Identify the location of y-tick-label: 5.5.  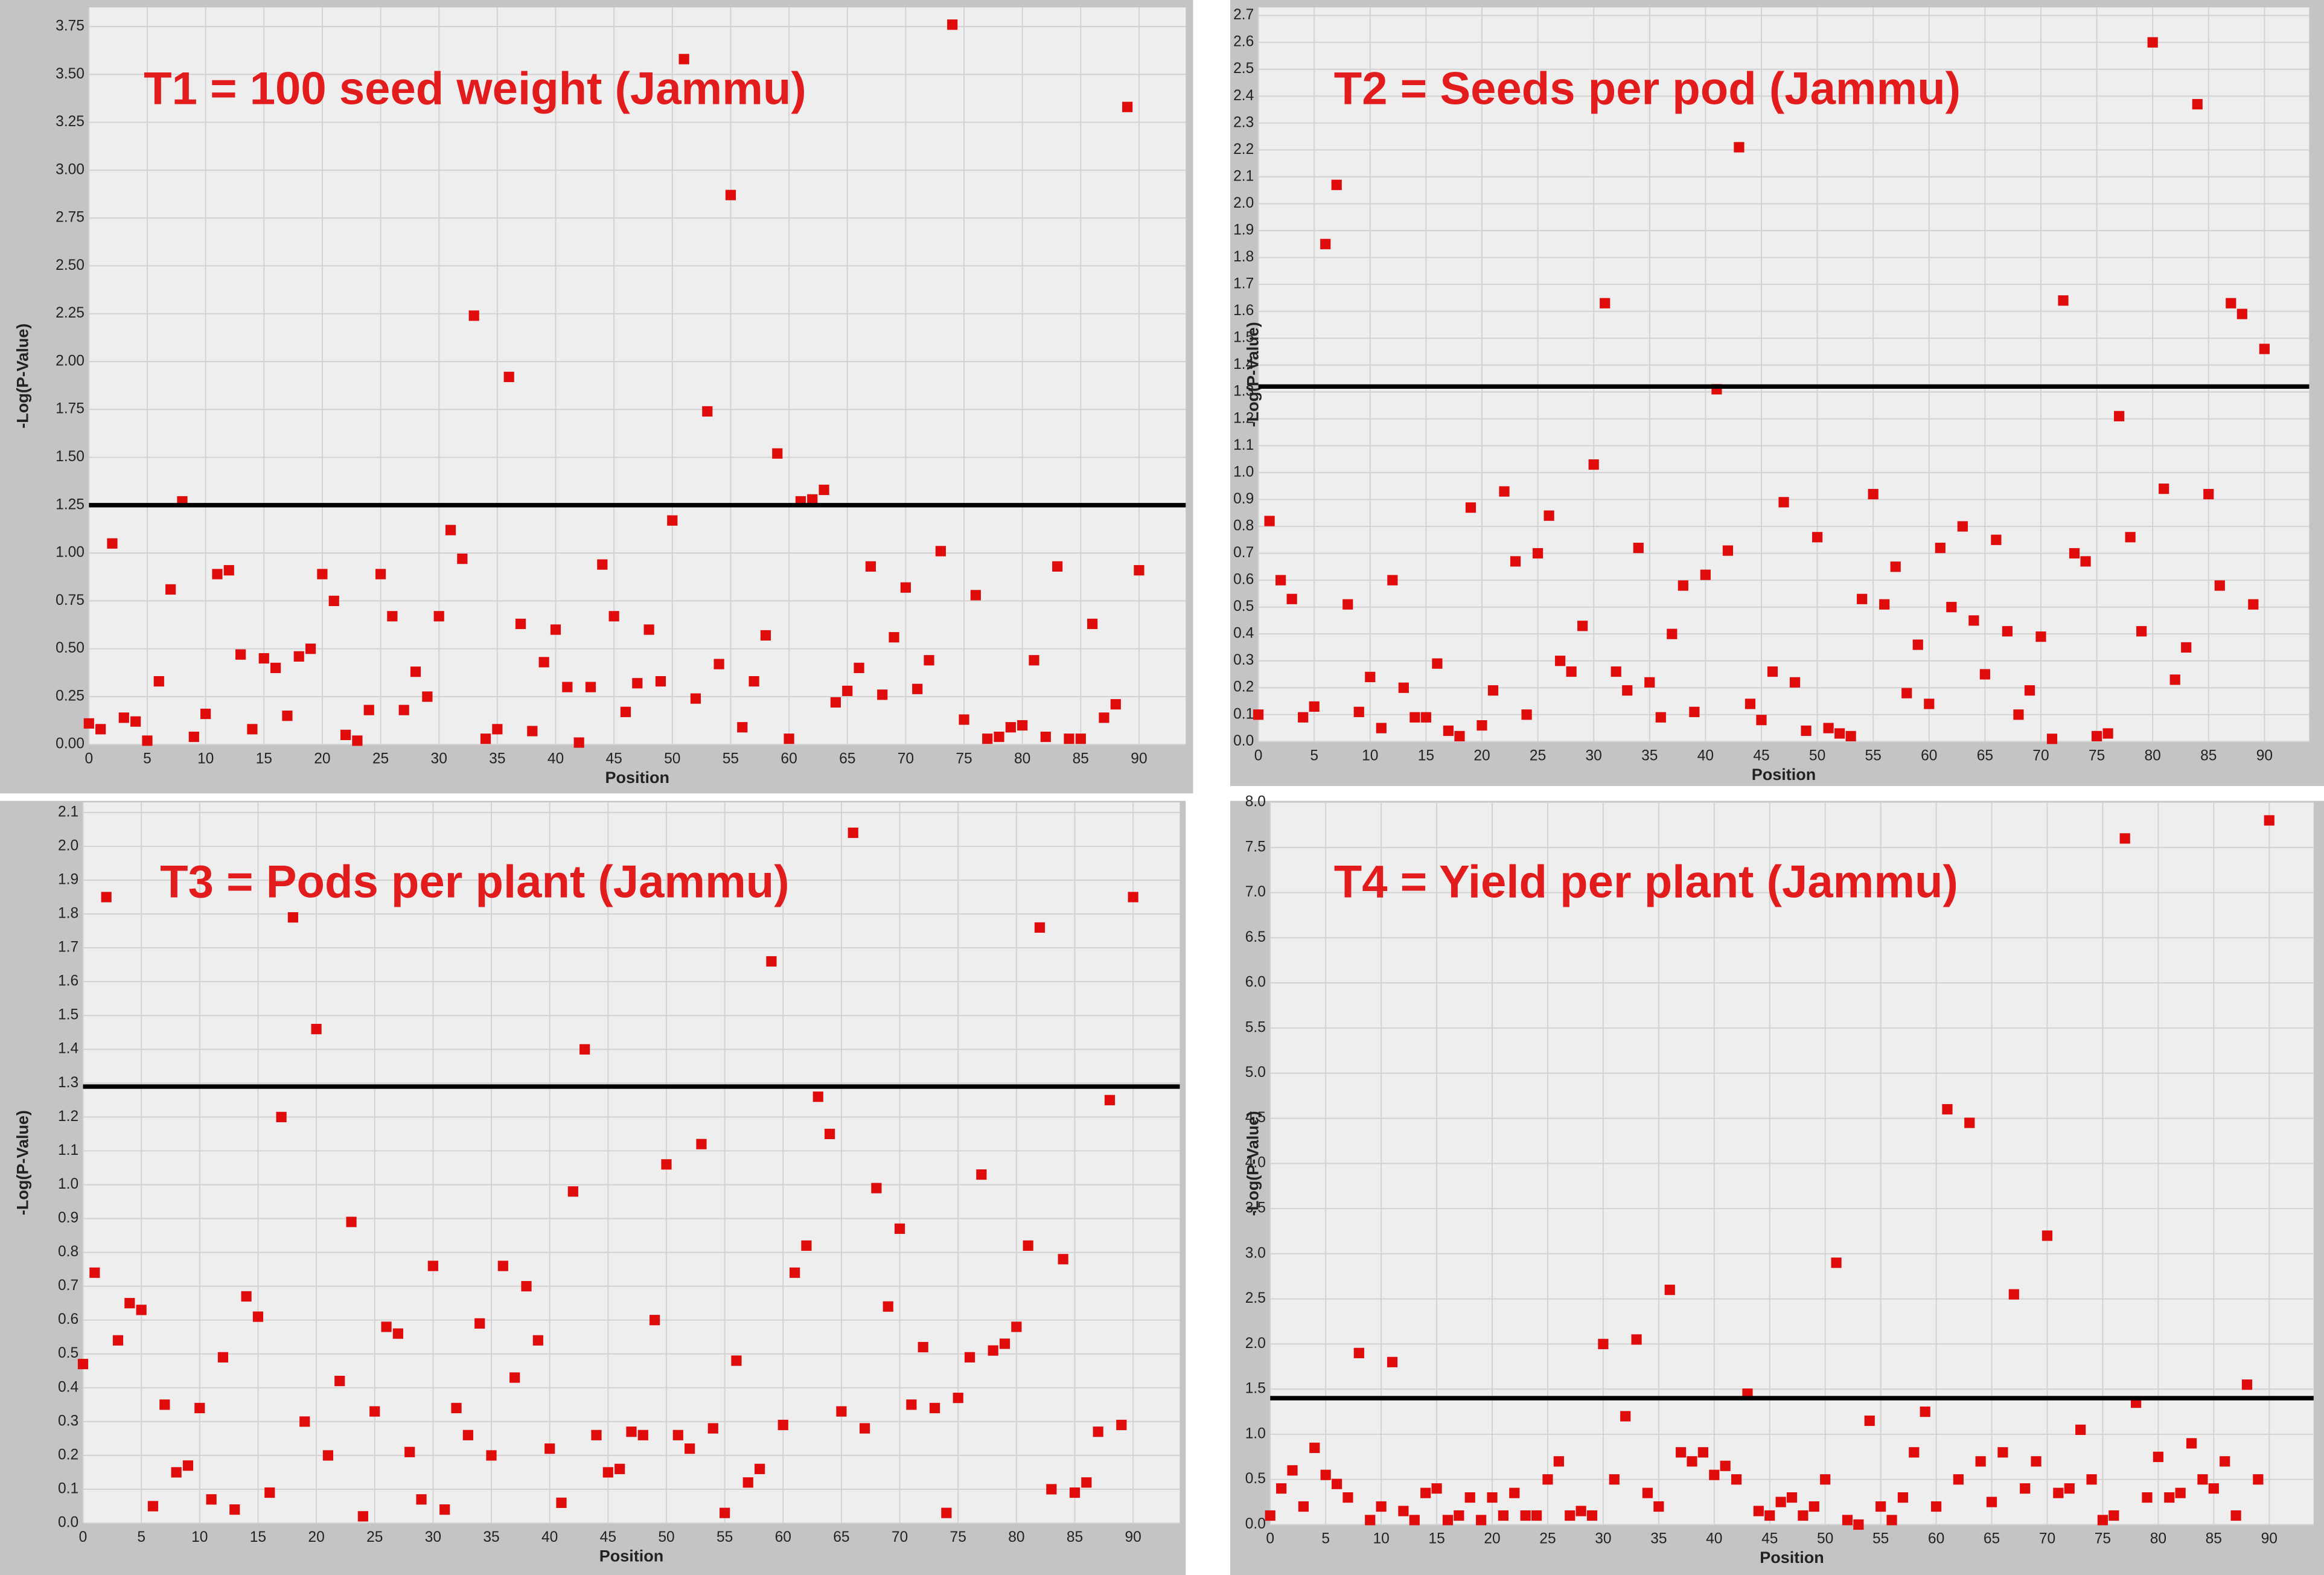
(1255, 1027).